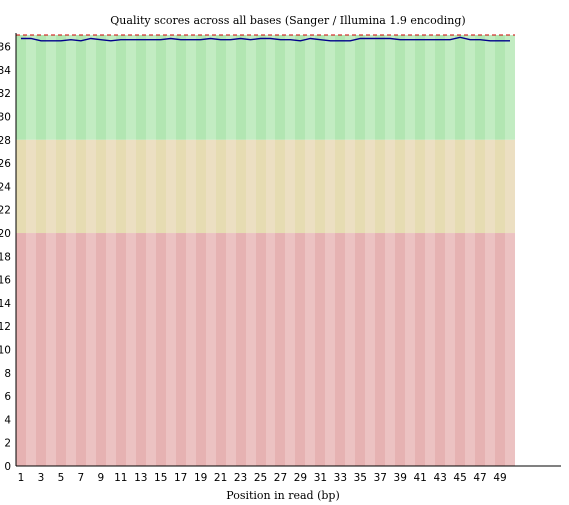  I want to click on x-tick-27: 27, so click(280, 478).